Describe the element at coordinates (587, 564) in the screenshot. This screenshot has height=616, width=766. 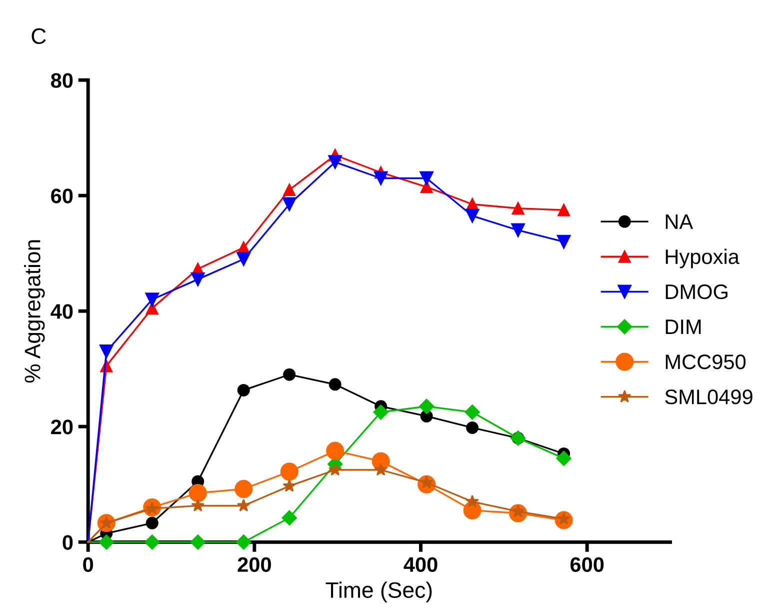
I see `x-tick-label: 600` at that location.